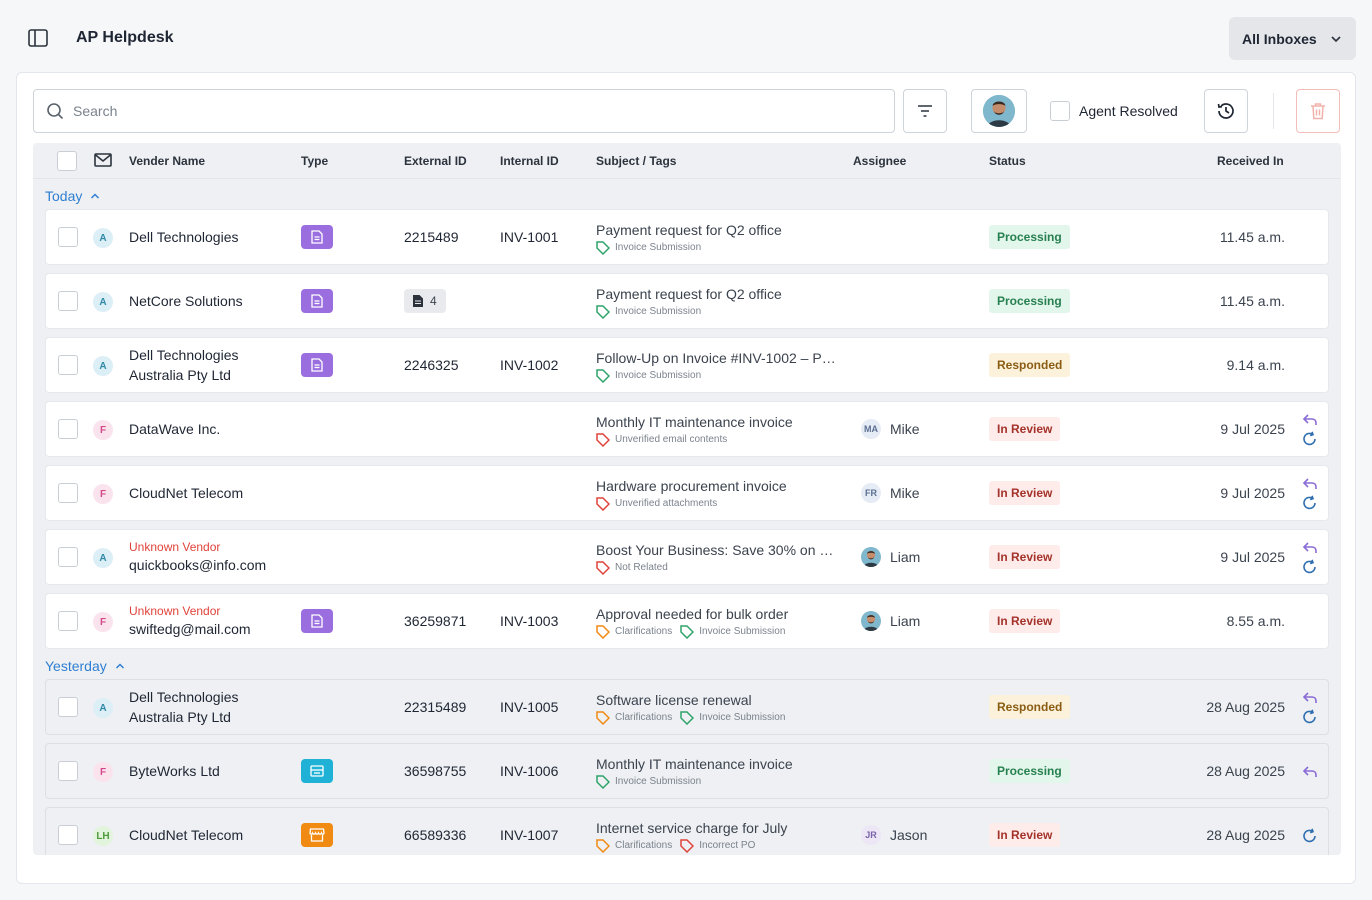 Image resolution: width=1372 pixels, height=900 pixels. I want to click on attachments-chip: 4, so click(425, 301).